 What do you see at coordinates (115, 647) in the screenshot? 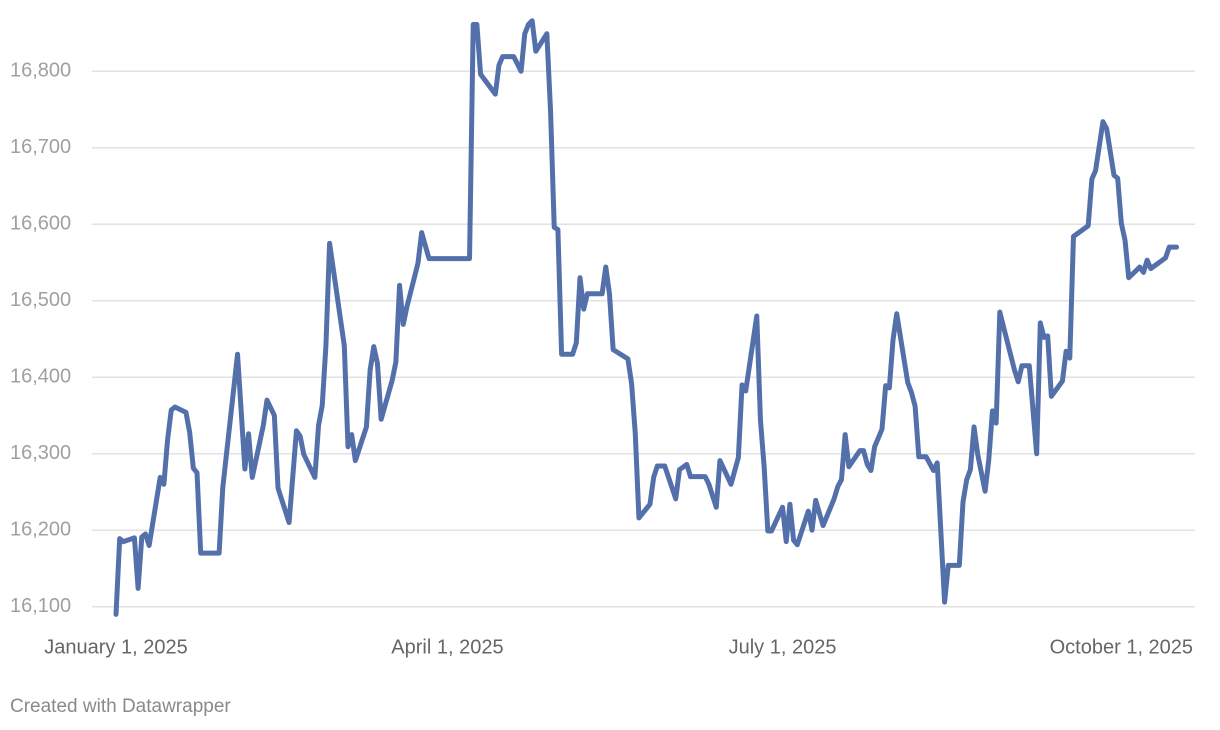
I see `x-tick-label: January 1, 2025` at bounding box center [115, 647].